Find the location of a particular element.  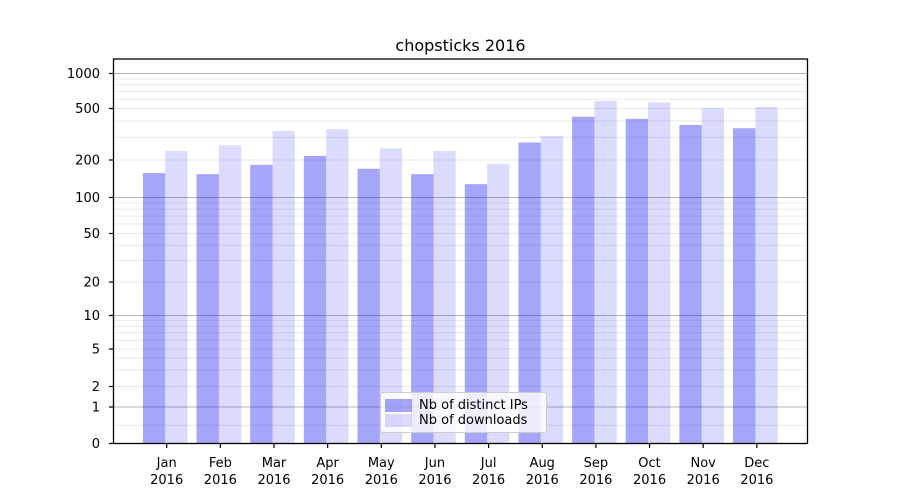

legend-swatch-distinct-ips is located at coordinates (398, 405).